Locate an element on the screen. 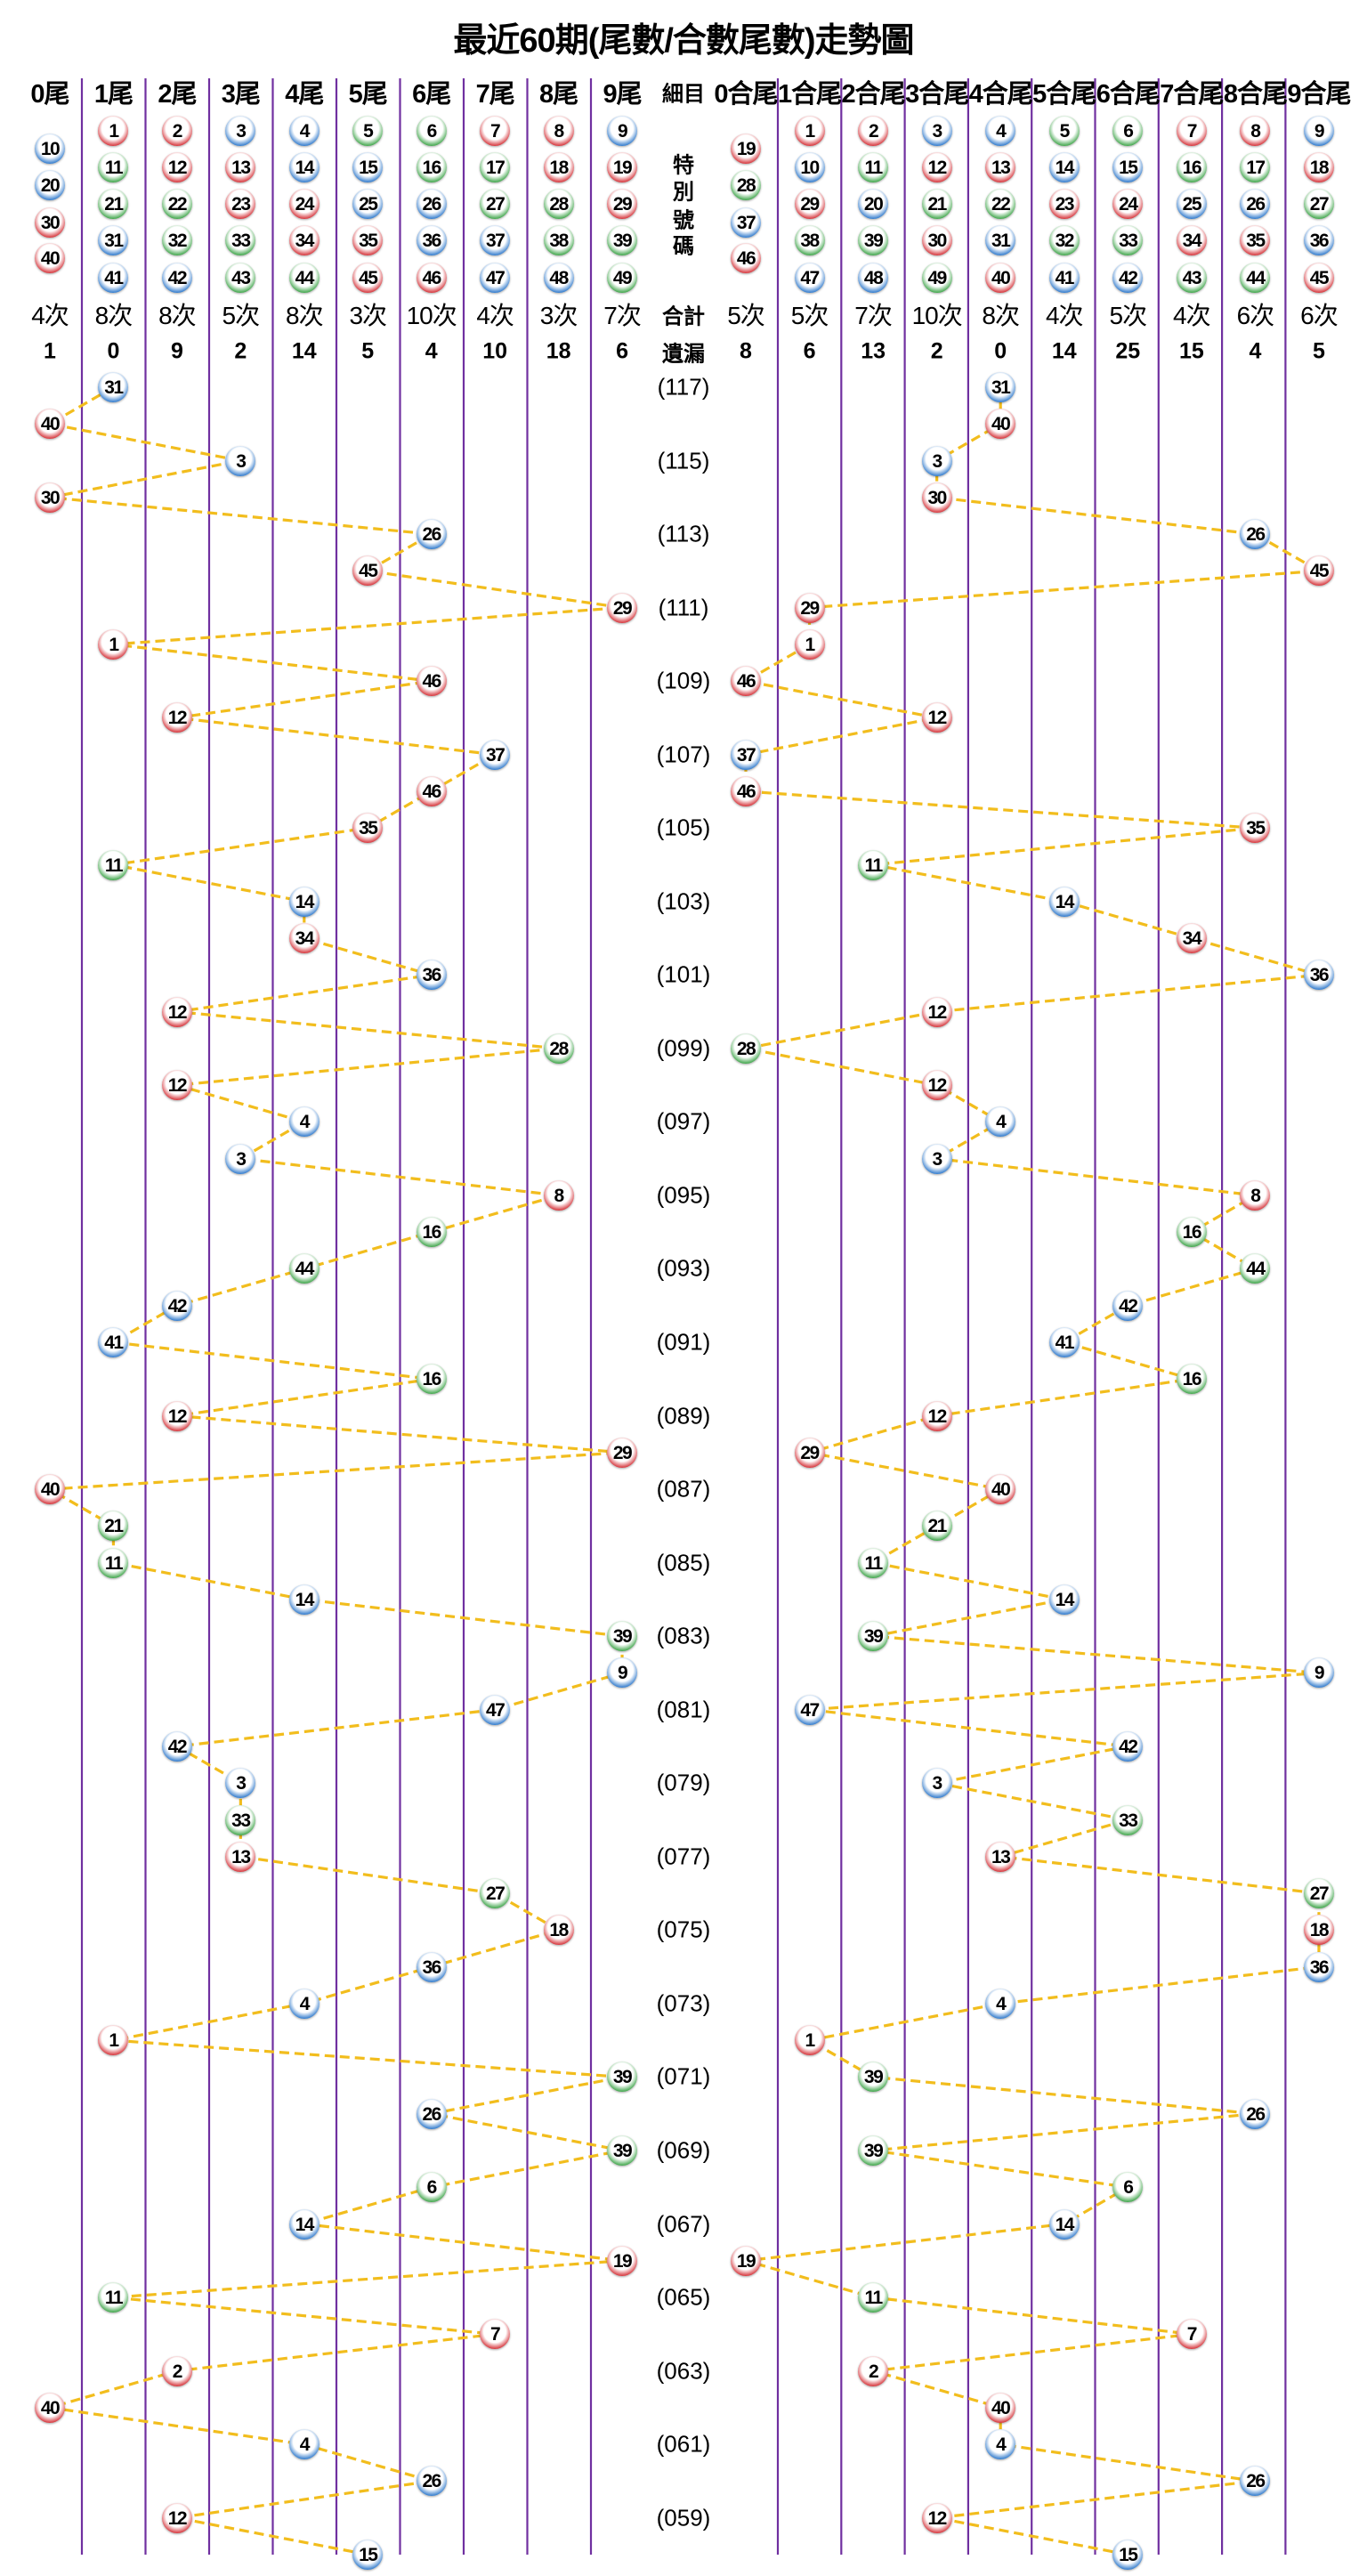 This screenshot has height=2576, width=1367. tail-draw-ball: 21 is located at coordinates (113, 1527).